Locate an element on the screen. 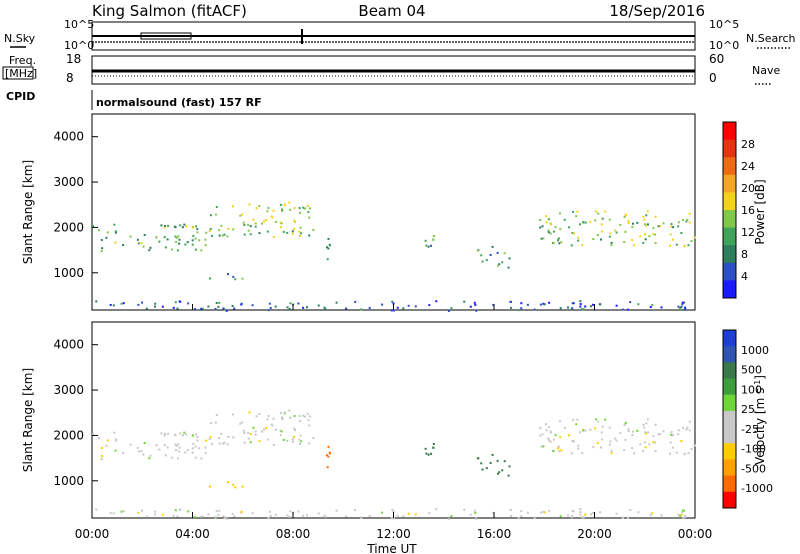  y-tick-label: 1000 is located at coordinates (68, 273).